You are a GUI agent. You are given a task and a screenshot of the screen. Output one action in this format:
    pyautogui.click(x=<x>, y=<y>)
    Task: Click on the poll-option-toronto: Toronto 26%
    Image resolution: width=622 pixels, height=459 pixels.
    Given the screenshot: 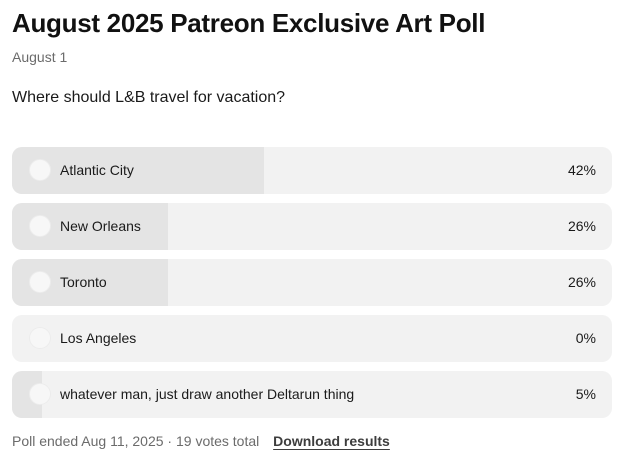 What is the action you would take?
    pyautogui.click(x=312, y=282)
    